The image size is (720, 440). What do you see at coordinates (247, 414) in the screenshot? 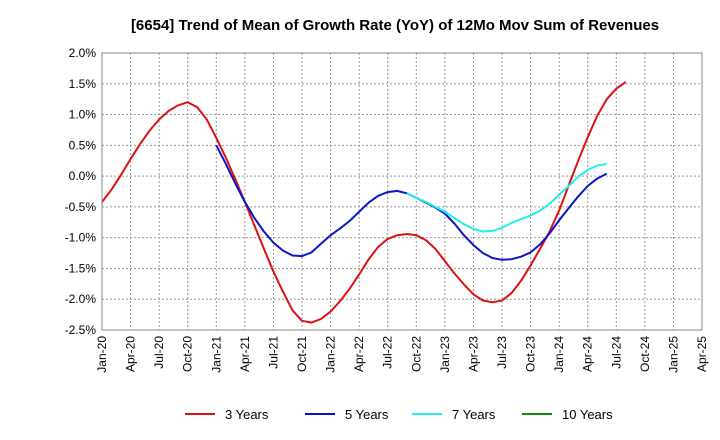
I see `legend-label: 3 Years` at bounding box center [247, 414].